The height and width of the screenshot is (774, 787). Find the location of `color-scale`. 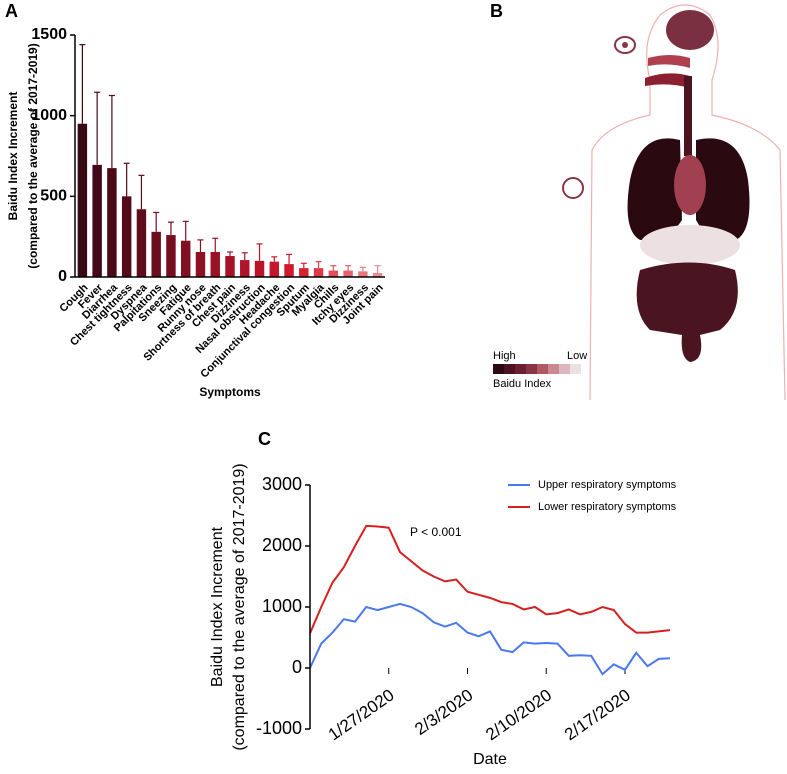

color-scale is located at coordinates (537, 369).